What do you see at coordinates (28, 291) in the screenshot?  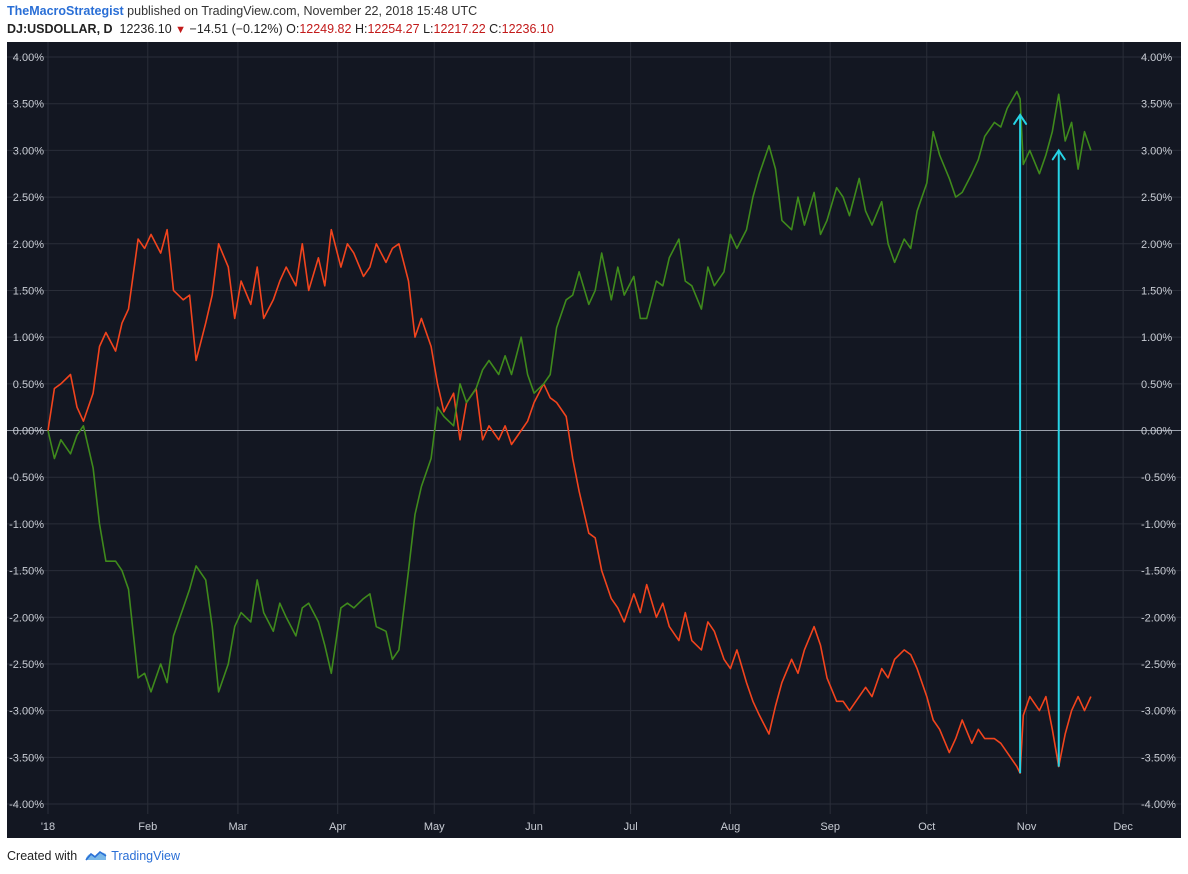 I see `y-tick-label-left: 1.50%` at bounding box center [28, 291].